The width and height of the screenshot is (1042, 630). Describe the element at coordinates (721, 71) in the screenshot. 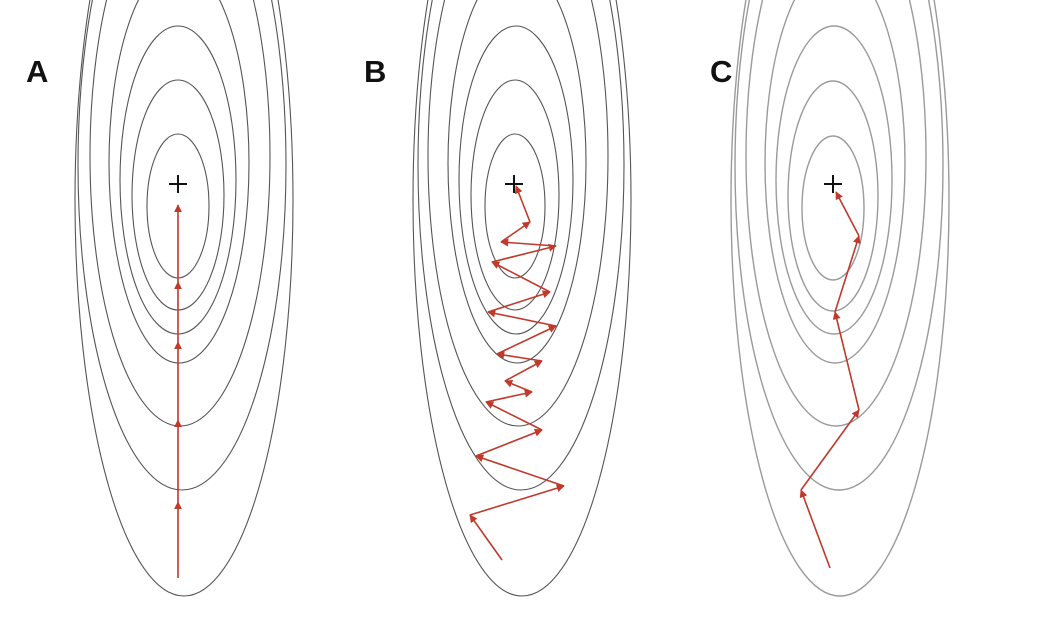

I see `panel-label-c: C` at that location.